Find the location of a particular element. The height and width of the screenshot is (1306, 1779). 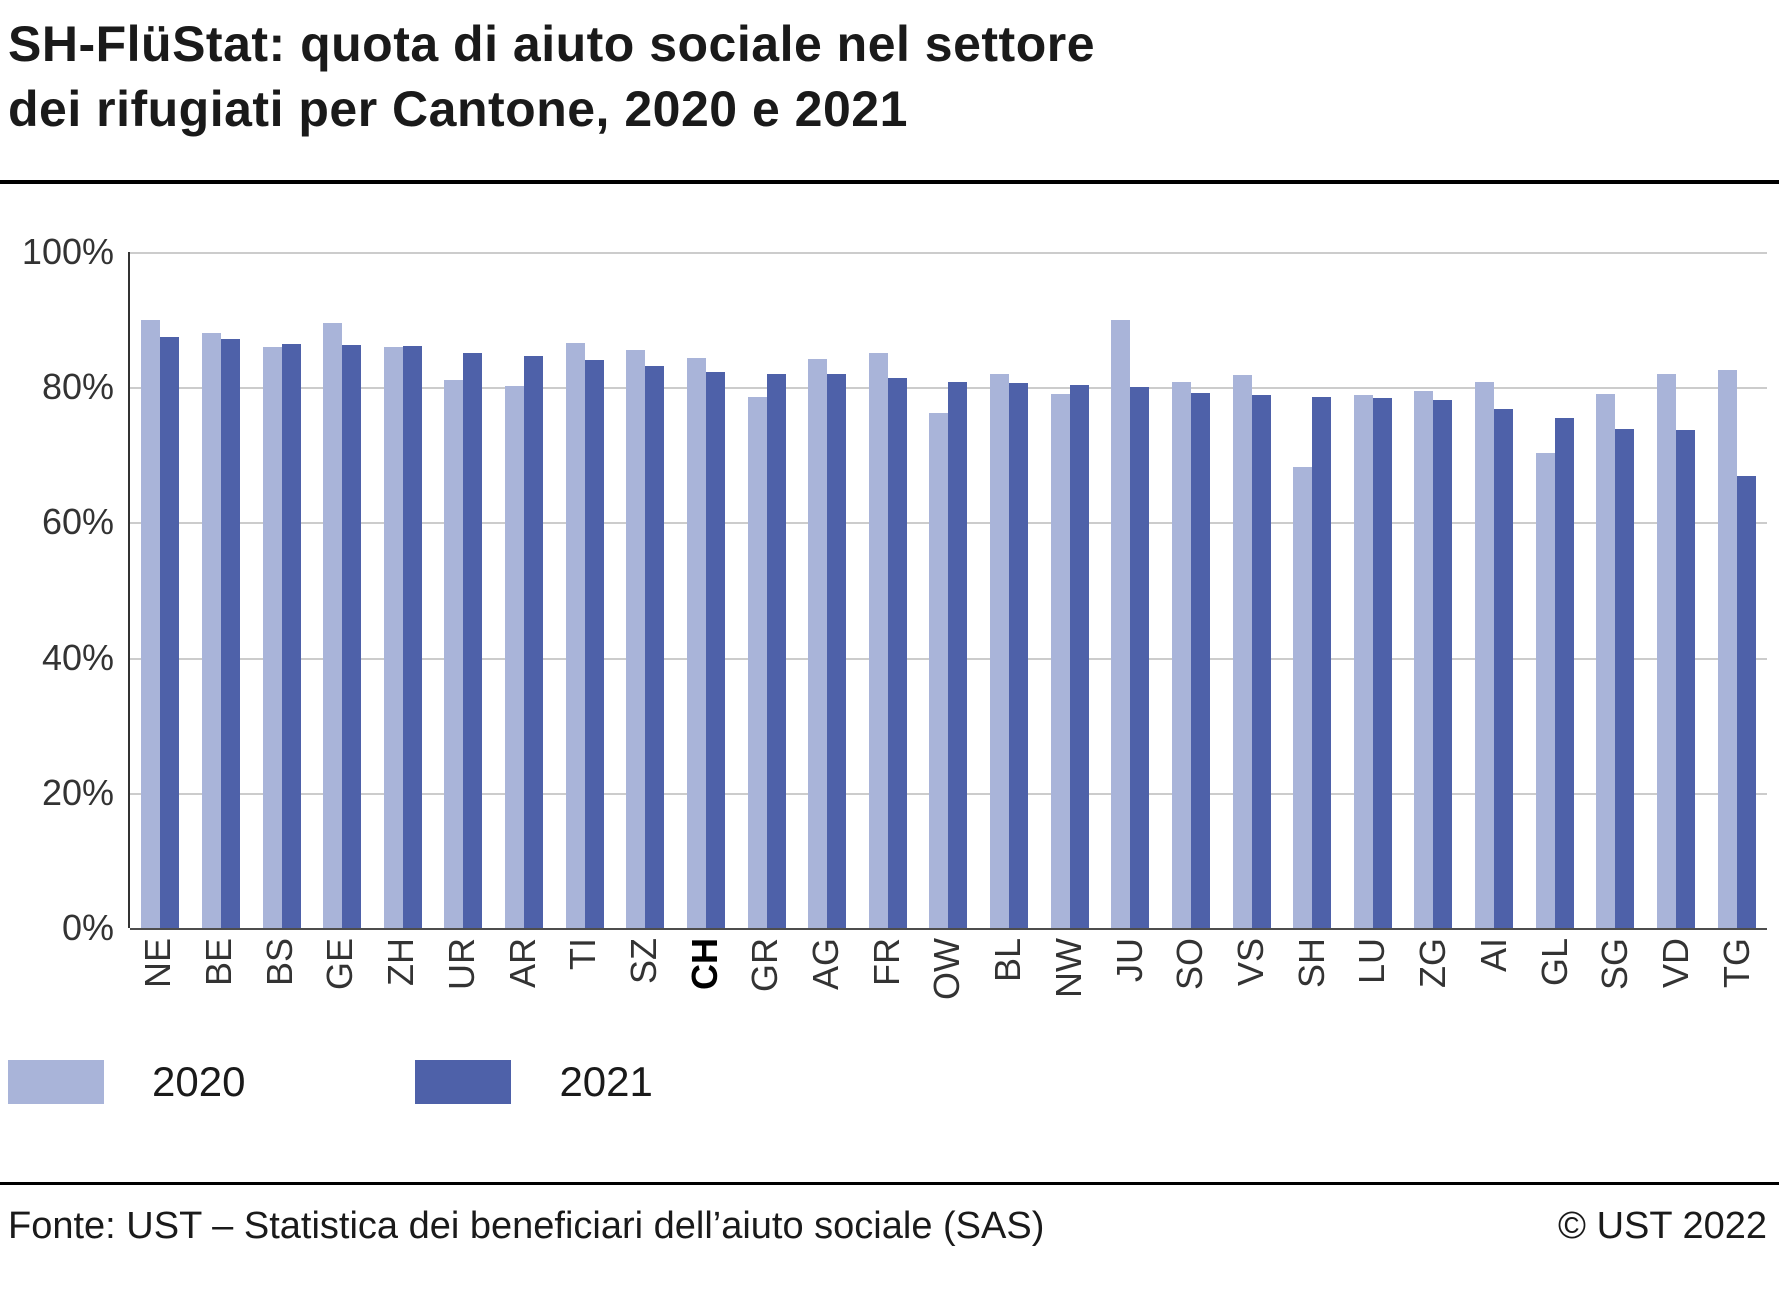

bar-2021-SO is located at coordinates (1200, 660).